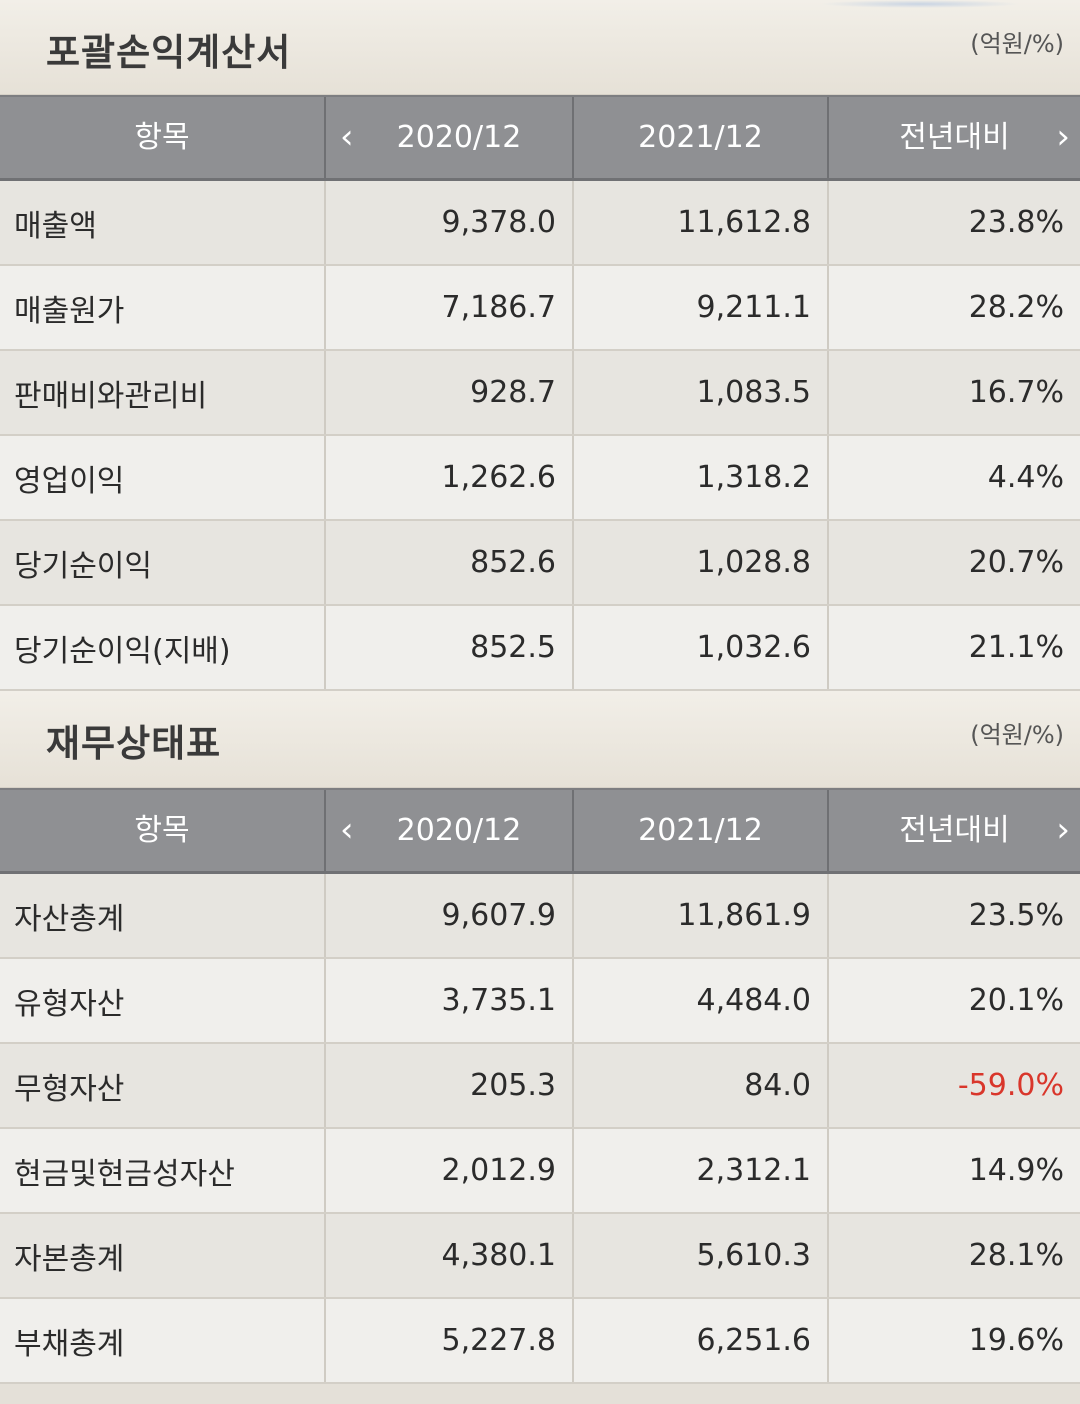  Describe the element at coordinates (700, 1171) in the screenshot. I see `value-2021: 2,312.1` at that location.